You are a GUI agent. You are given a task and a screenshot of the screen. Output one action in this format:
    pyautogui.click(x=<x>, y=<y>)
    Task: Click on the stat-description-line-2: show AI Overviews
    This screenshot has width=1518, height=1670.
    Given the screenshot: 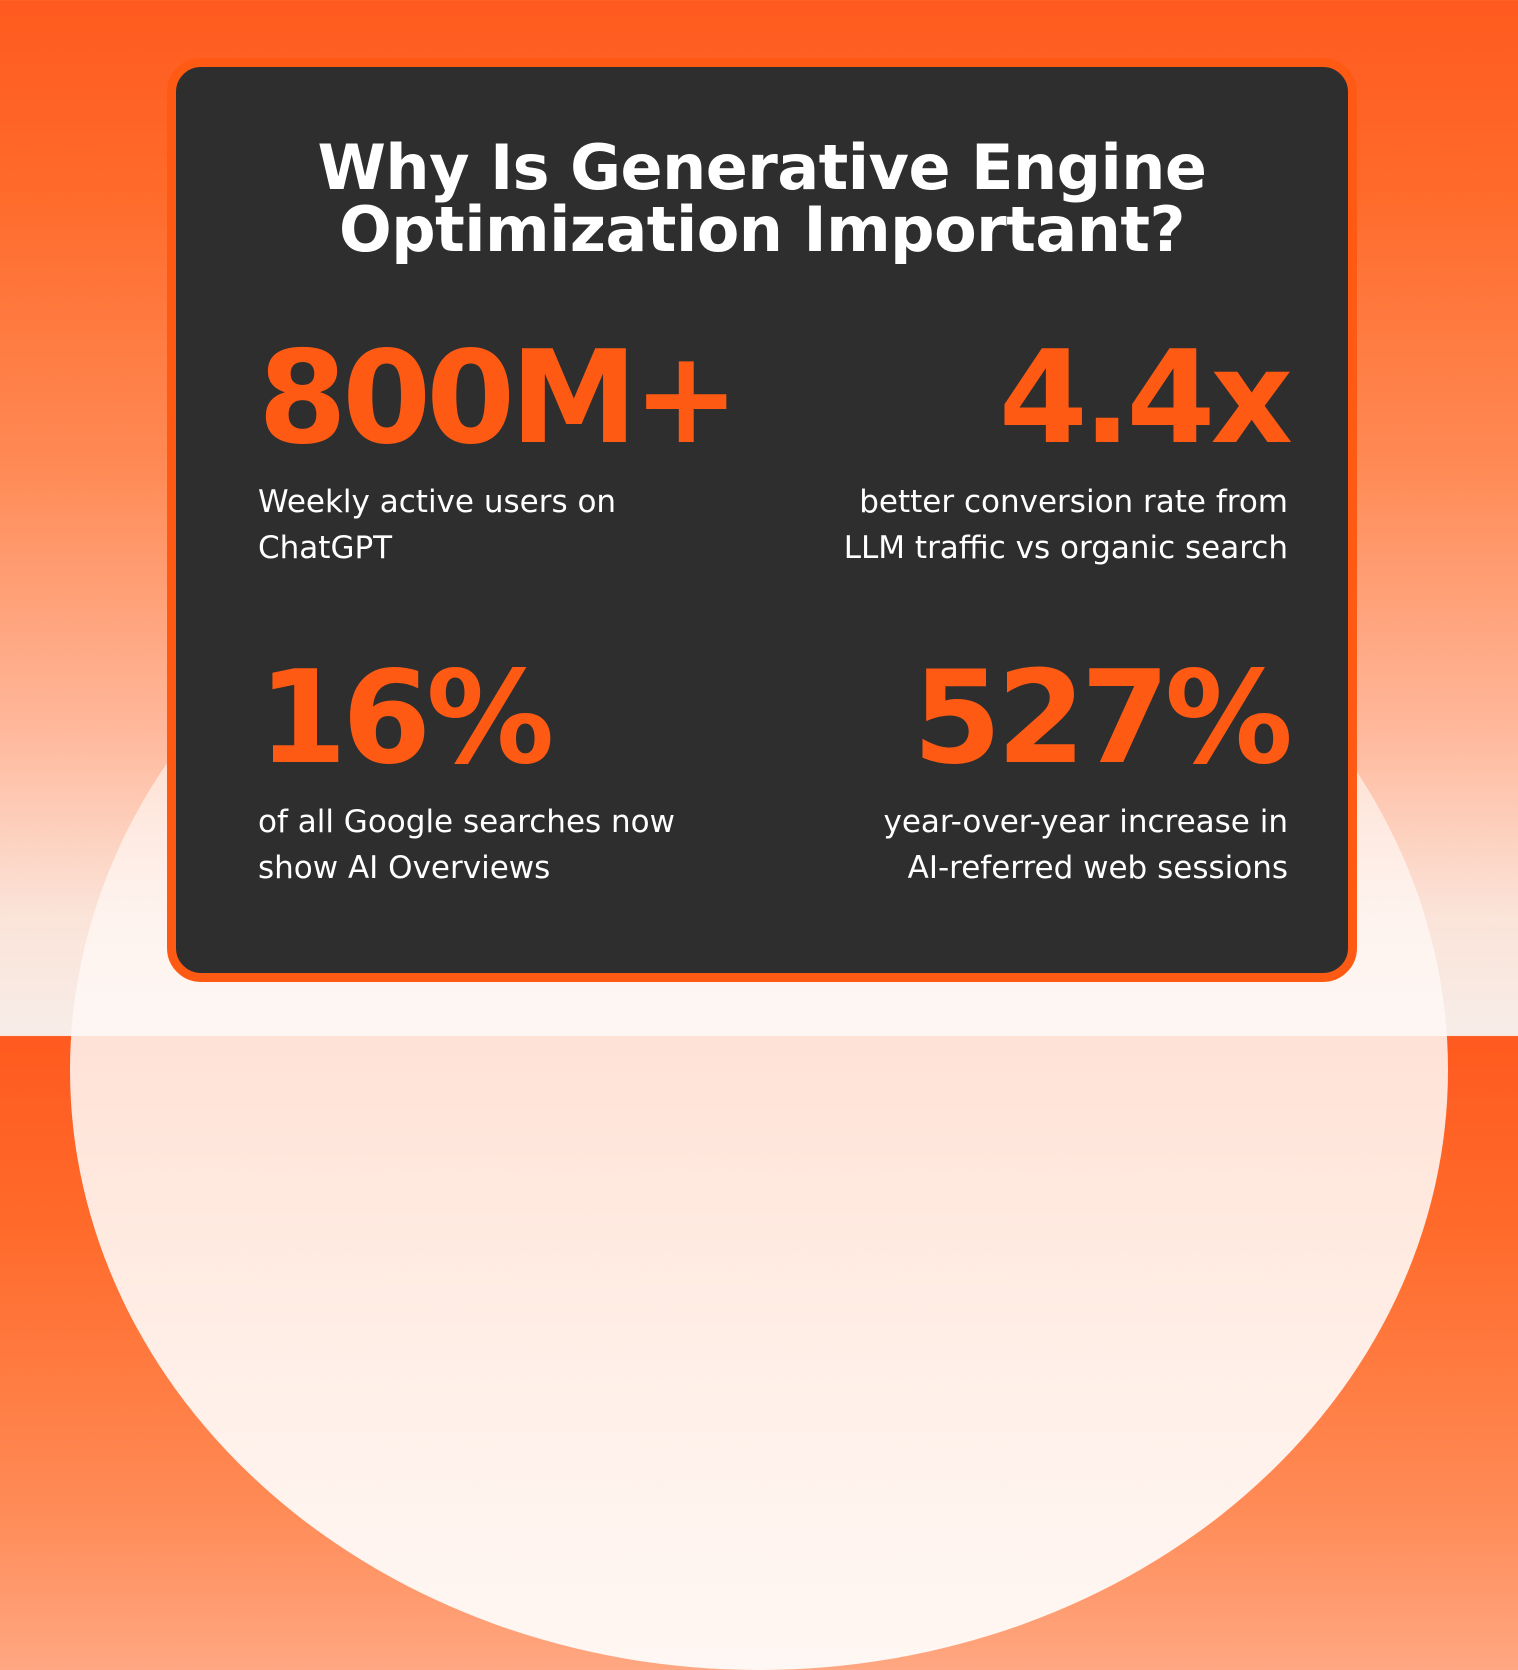 What is the action you would take?
    pyautogui.click(x=404, y=868)
    